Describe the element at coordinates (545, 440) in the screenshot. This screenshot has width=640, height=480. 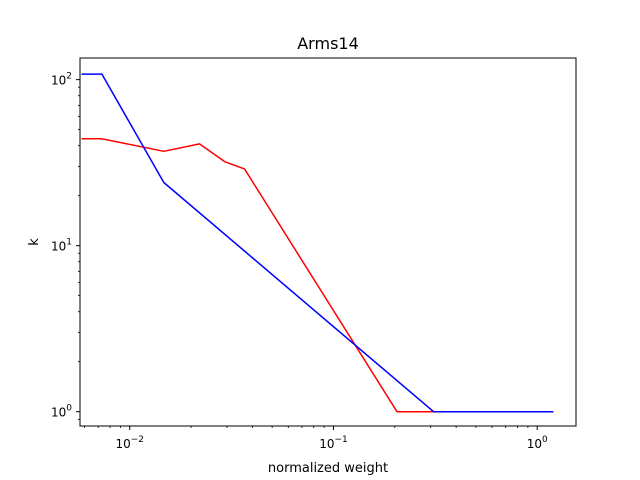
I see `x-tick-label-exp: 0` at that location.